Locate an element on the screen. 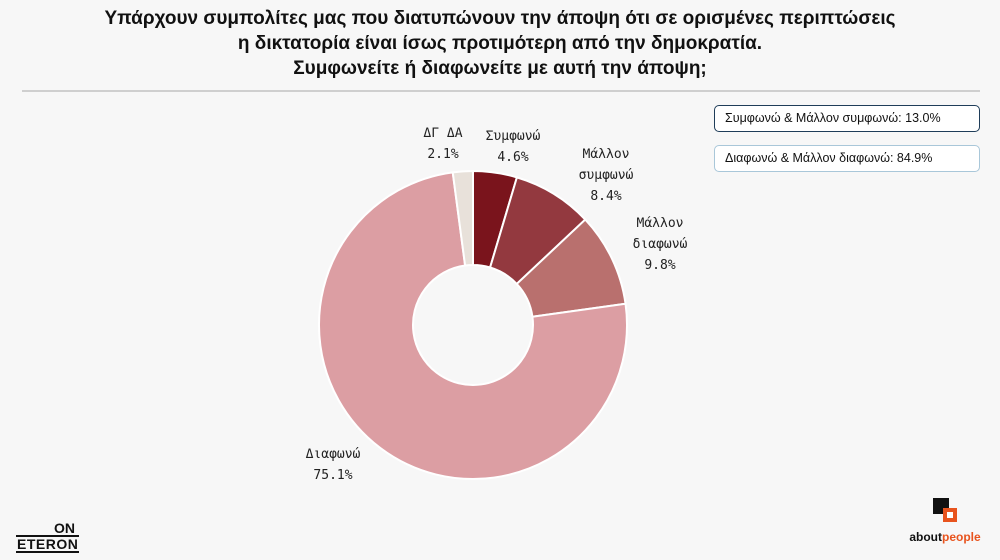 The image size is (1000, 560). title-divider is located at coordinates (501, 91).